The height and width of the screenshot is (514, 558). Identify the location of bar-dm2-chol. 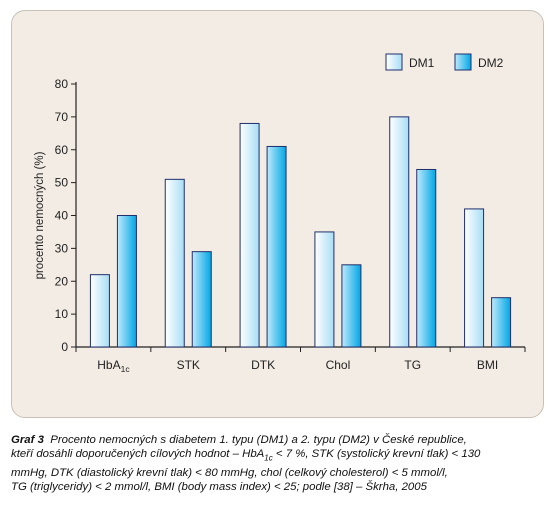
(351, 306).